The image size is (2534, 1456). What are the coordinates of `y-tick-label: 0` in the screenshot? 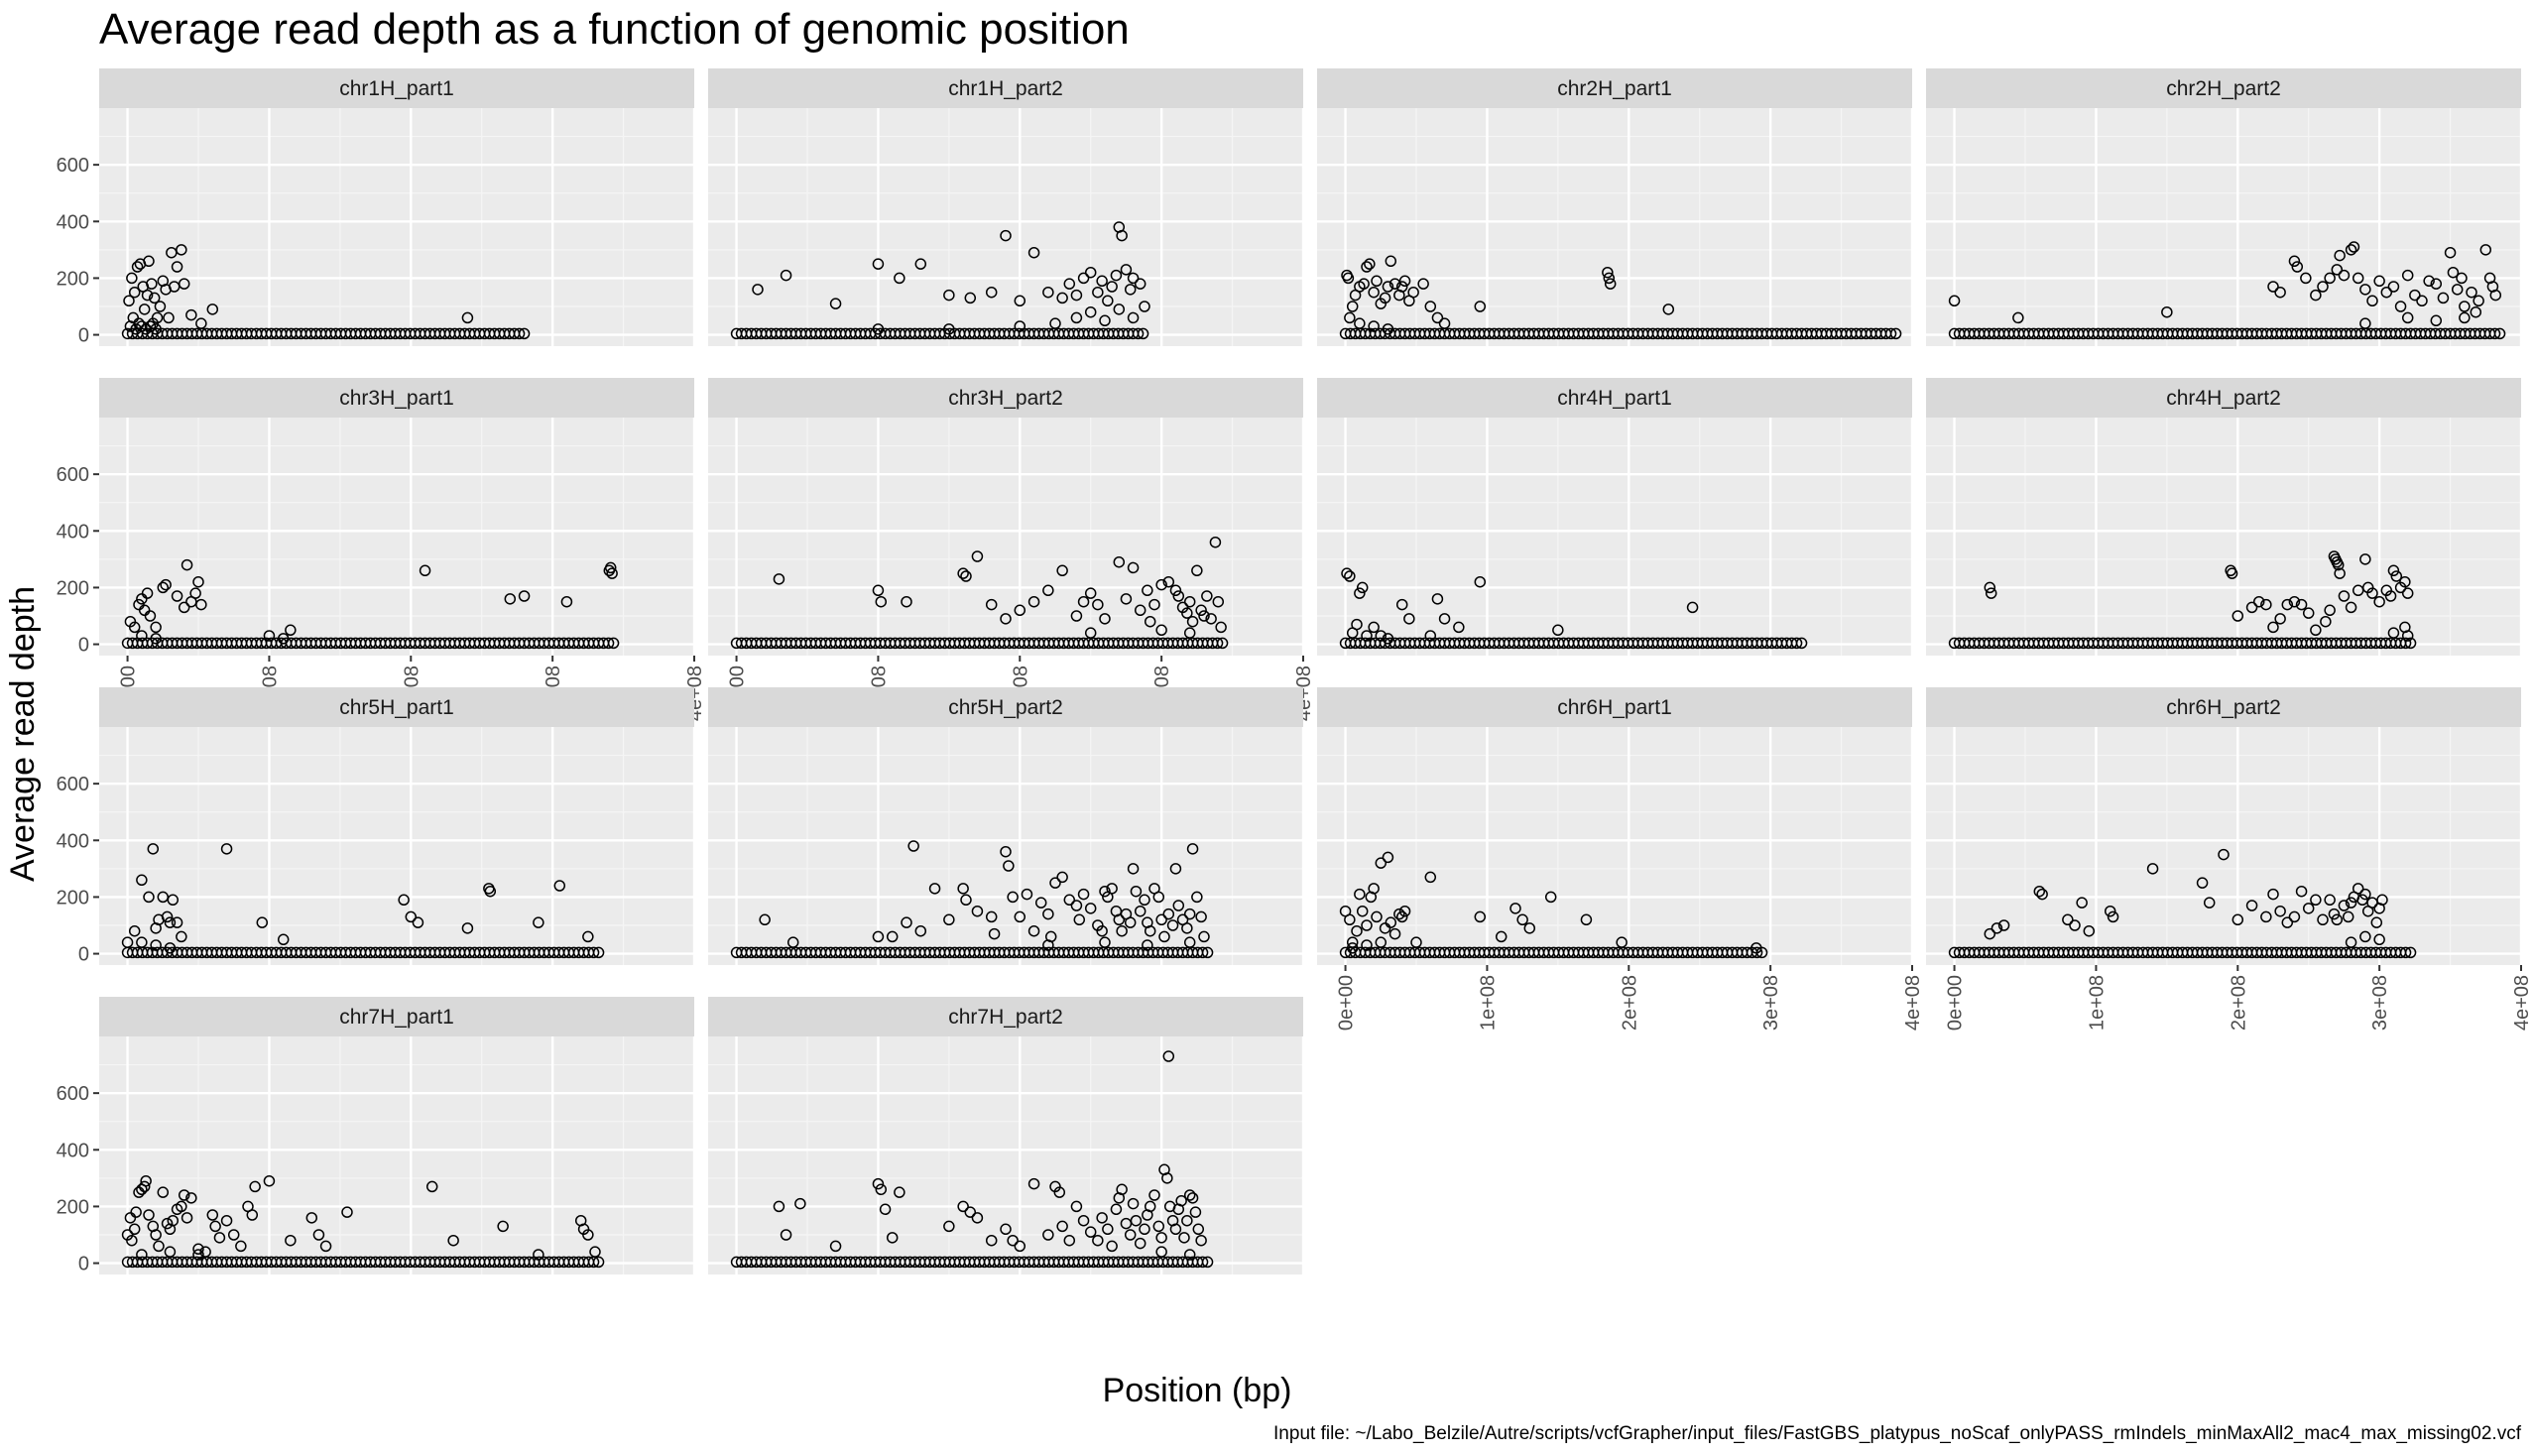 It's located at (83, 646).